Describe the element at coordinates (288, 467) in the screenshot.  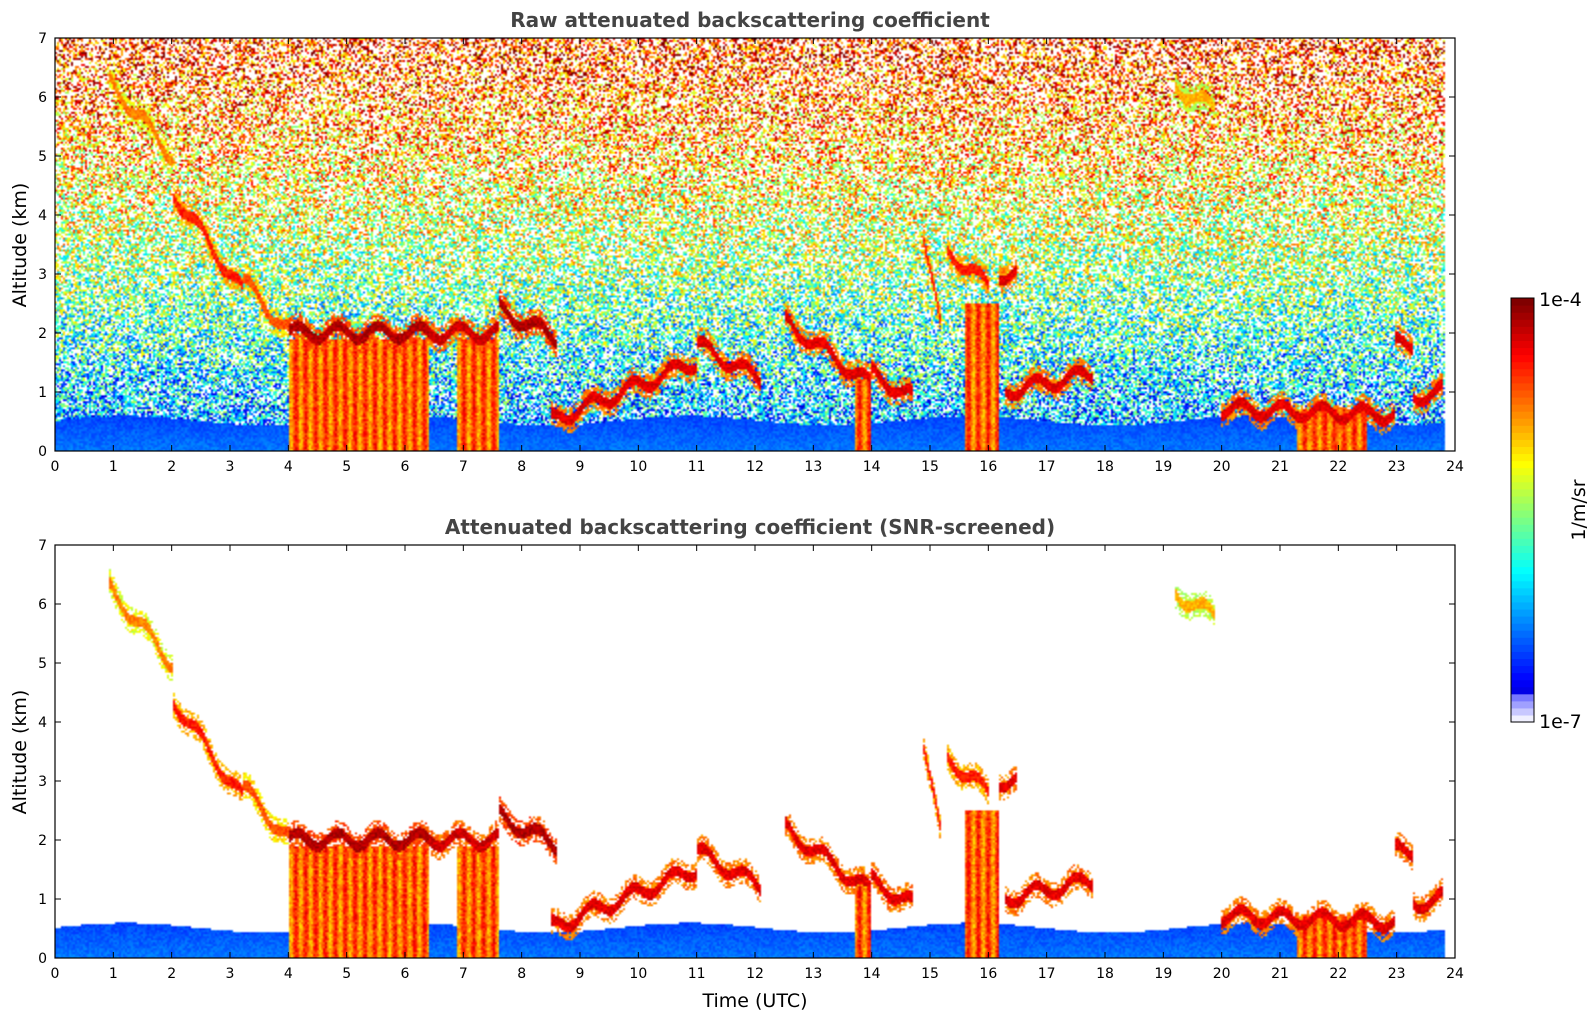
I see `x-tick-label: 4` at that location.